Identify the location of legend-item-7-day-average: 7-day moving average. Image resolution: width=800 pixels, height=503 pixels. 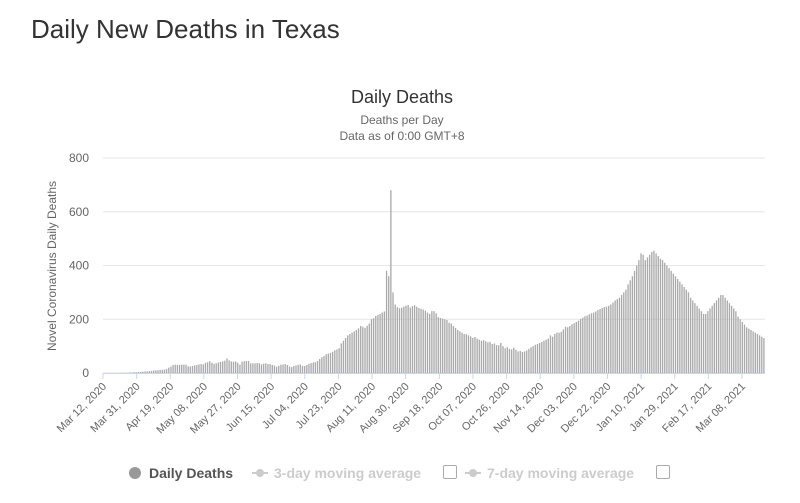
(549, 473).